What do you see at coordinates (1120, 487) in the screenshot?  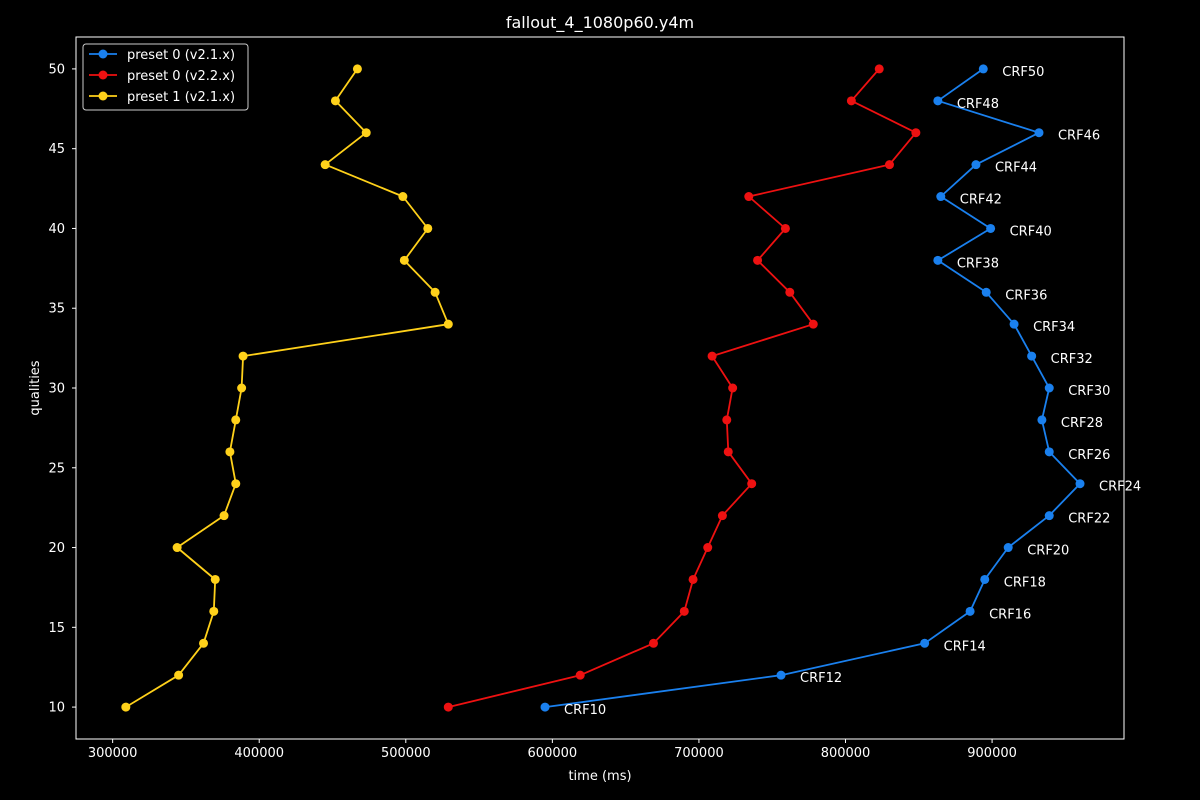 I see `point-annotation: CRF24` at bounding box center [1120, 487].